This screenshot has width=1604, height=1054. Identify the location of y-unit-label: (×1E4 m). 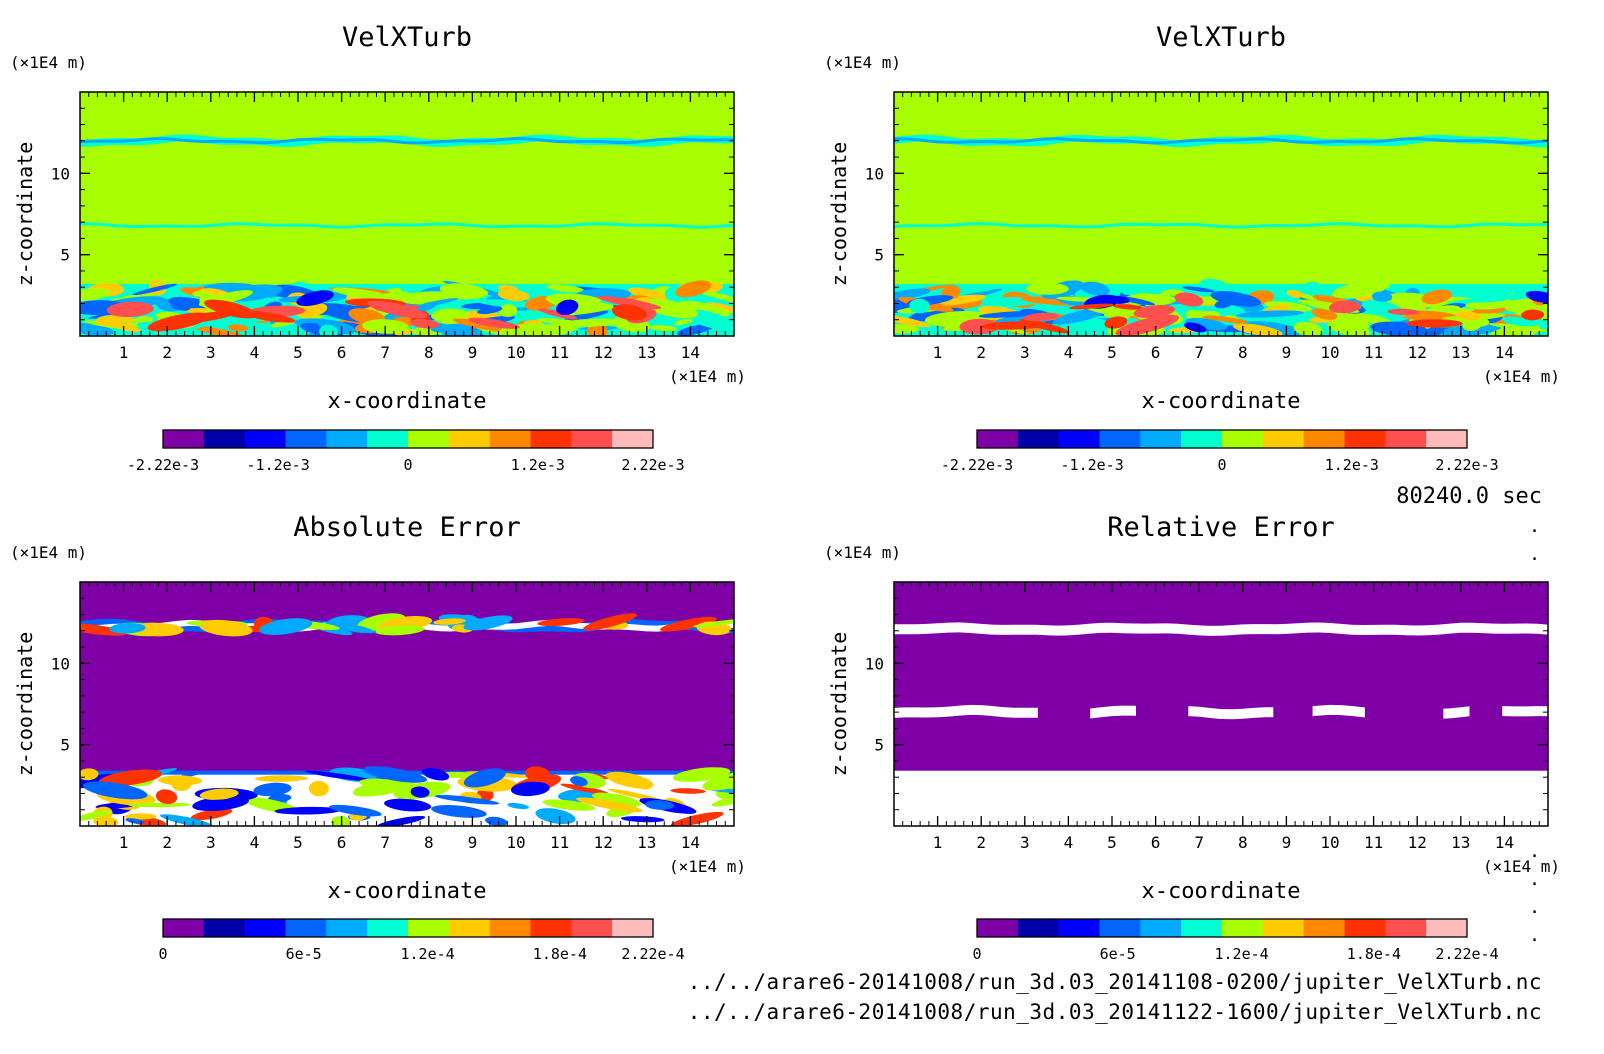
(48, 552).